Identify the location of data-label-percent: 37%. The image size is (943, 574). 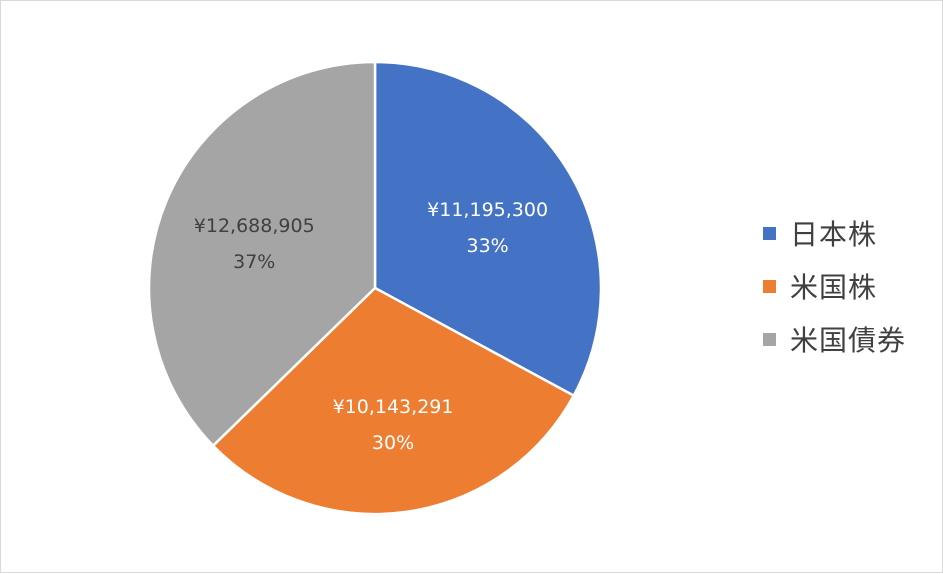
(254, 262).